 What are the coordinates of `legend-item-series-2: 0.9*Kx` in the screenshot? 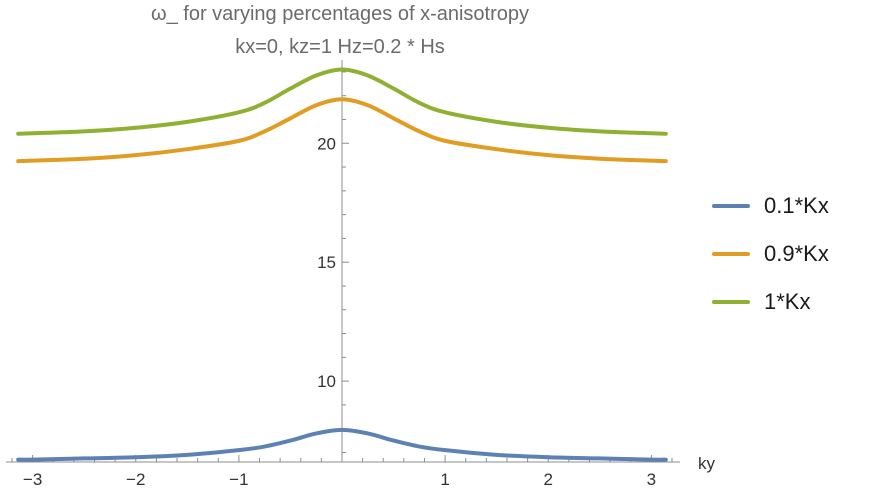 It's located at (770, 254).